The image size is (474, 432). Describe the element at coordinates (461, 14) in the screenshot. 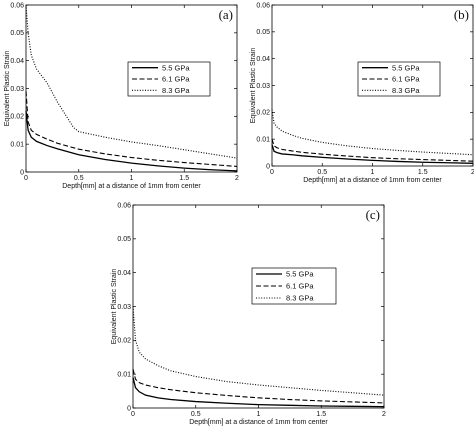

I see `panel-label: (b)` at that location.